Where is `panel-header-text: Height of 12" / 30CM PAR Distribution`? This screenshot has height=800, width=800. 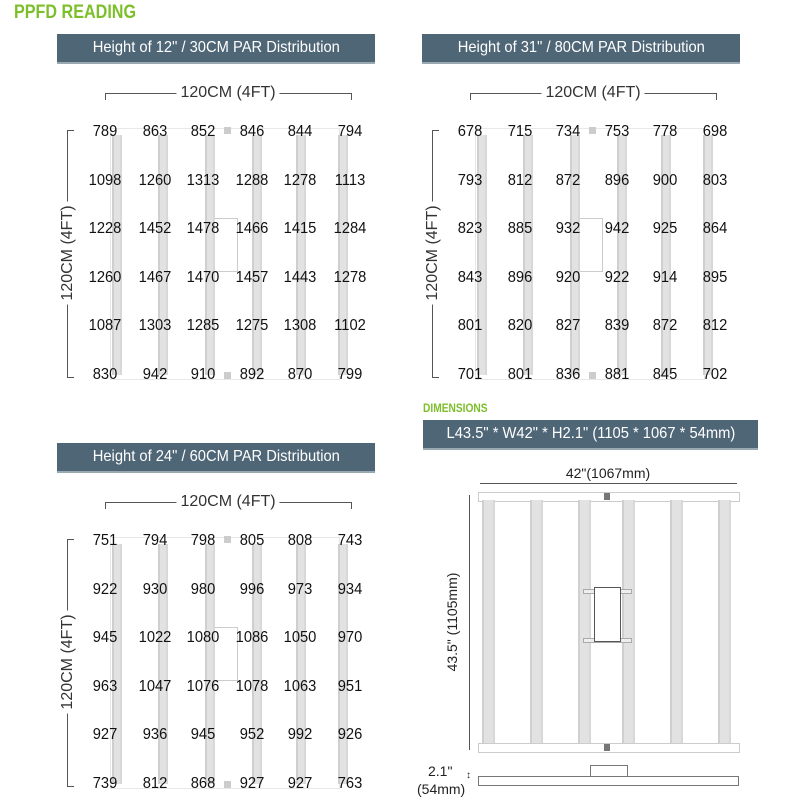 panel-header-text: Height of 12" / 30CM PAR Distribution is located at coordinates (216, 47).